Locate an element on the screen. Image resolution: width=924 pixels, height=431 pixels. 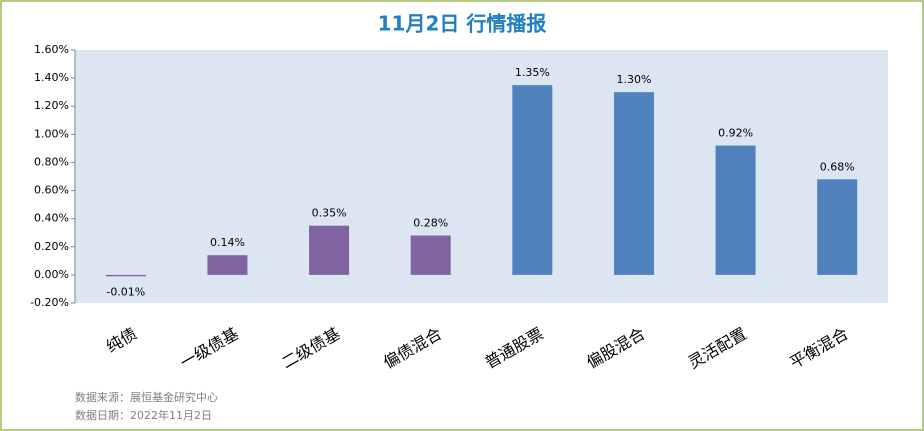
chart-title: 11月2日 行情播报 is located at coordinates (462, 24).